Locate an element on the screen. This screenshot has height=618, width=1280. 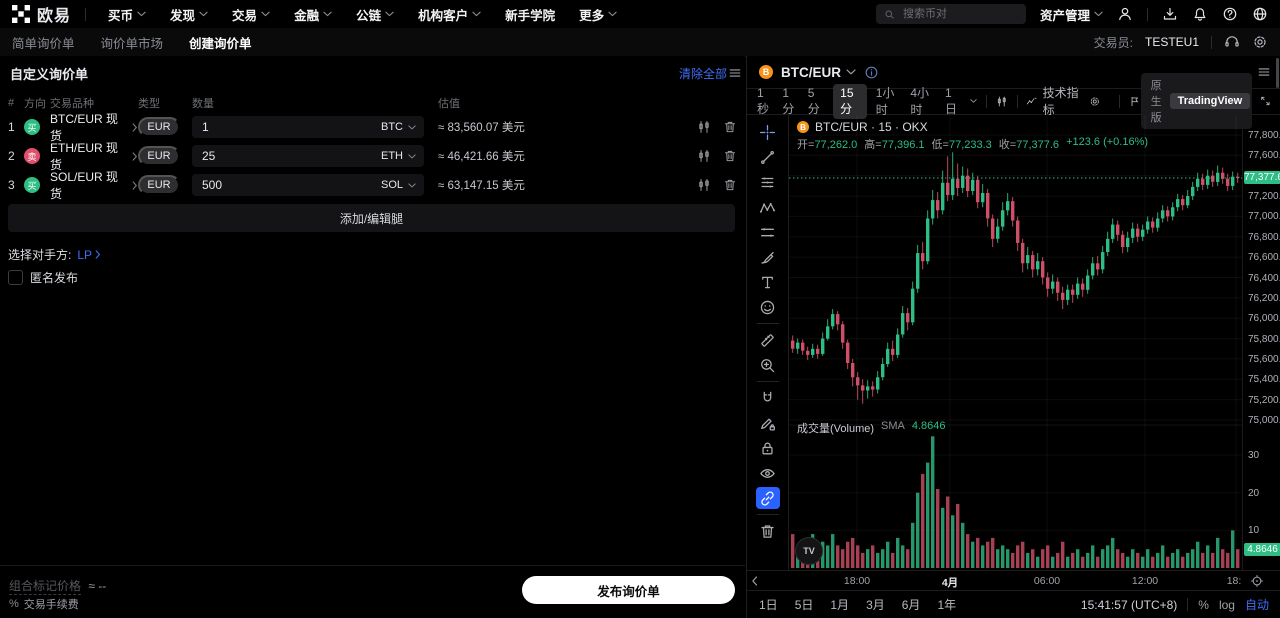
magnet-tool-button is located at coordinates (768, 398).